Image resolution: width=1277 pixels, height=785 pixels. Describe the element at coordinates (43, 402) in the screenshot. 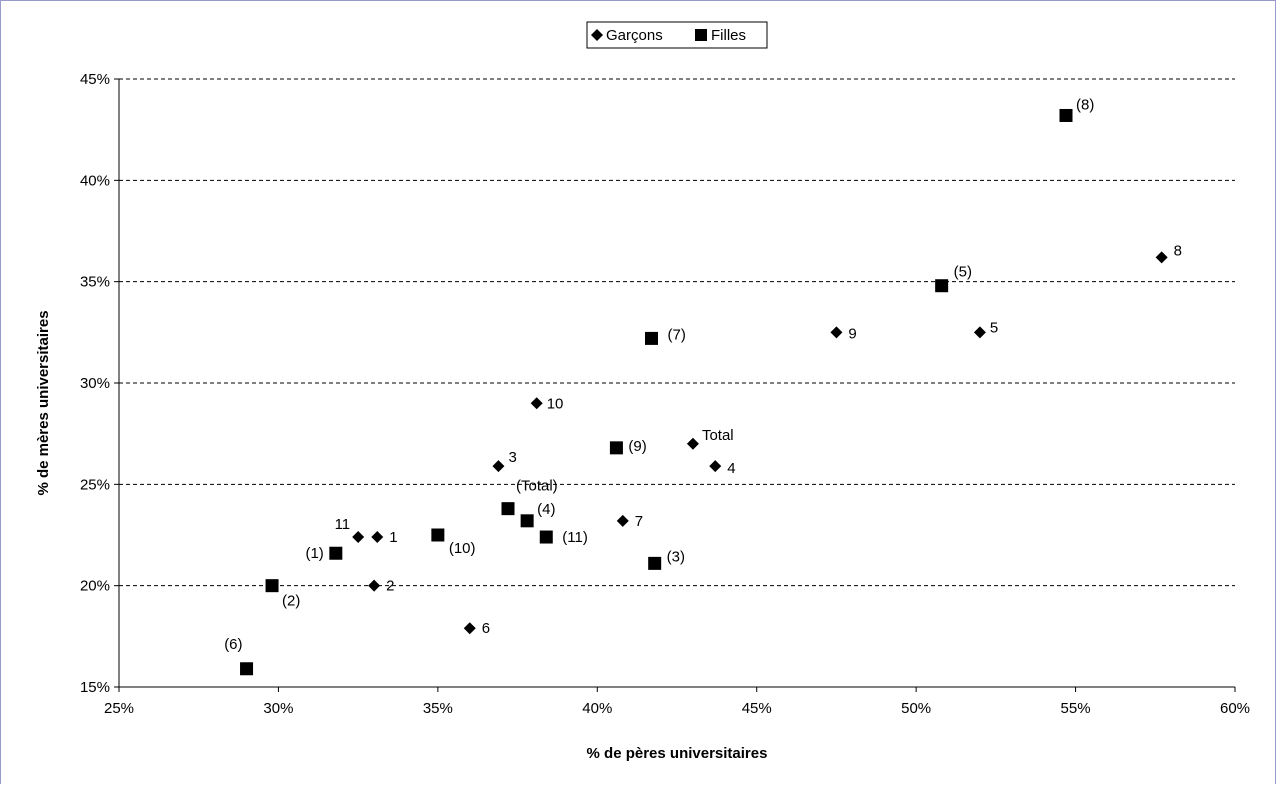

I see `y-axis-title: % de mères universitaires` at that location.